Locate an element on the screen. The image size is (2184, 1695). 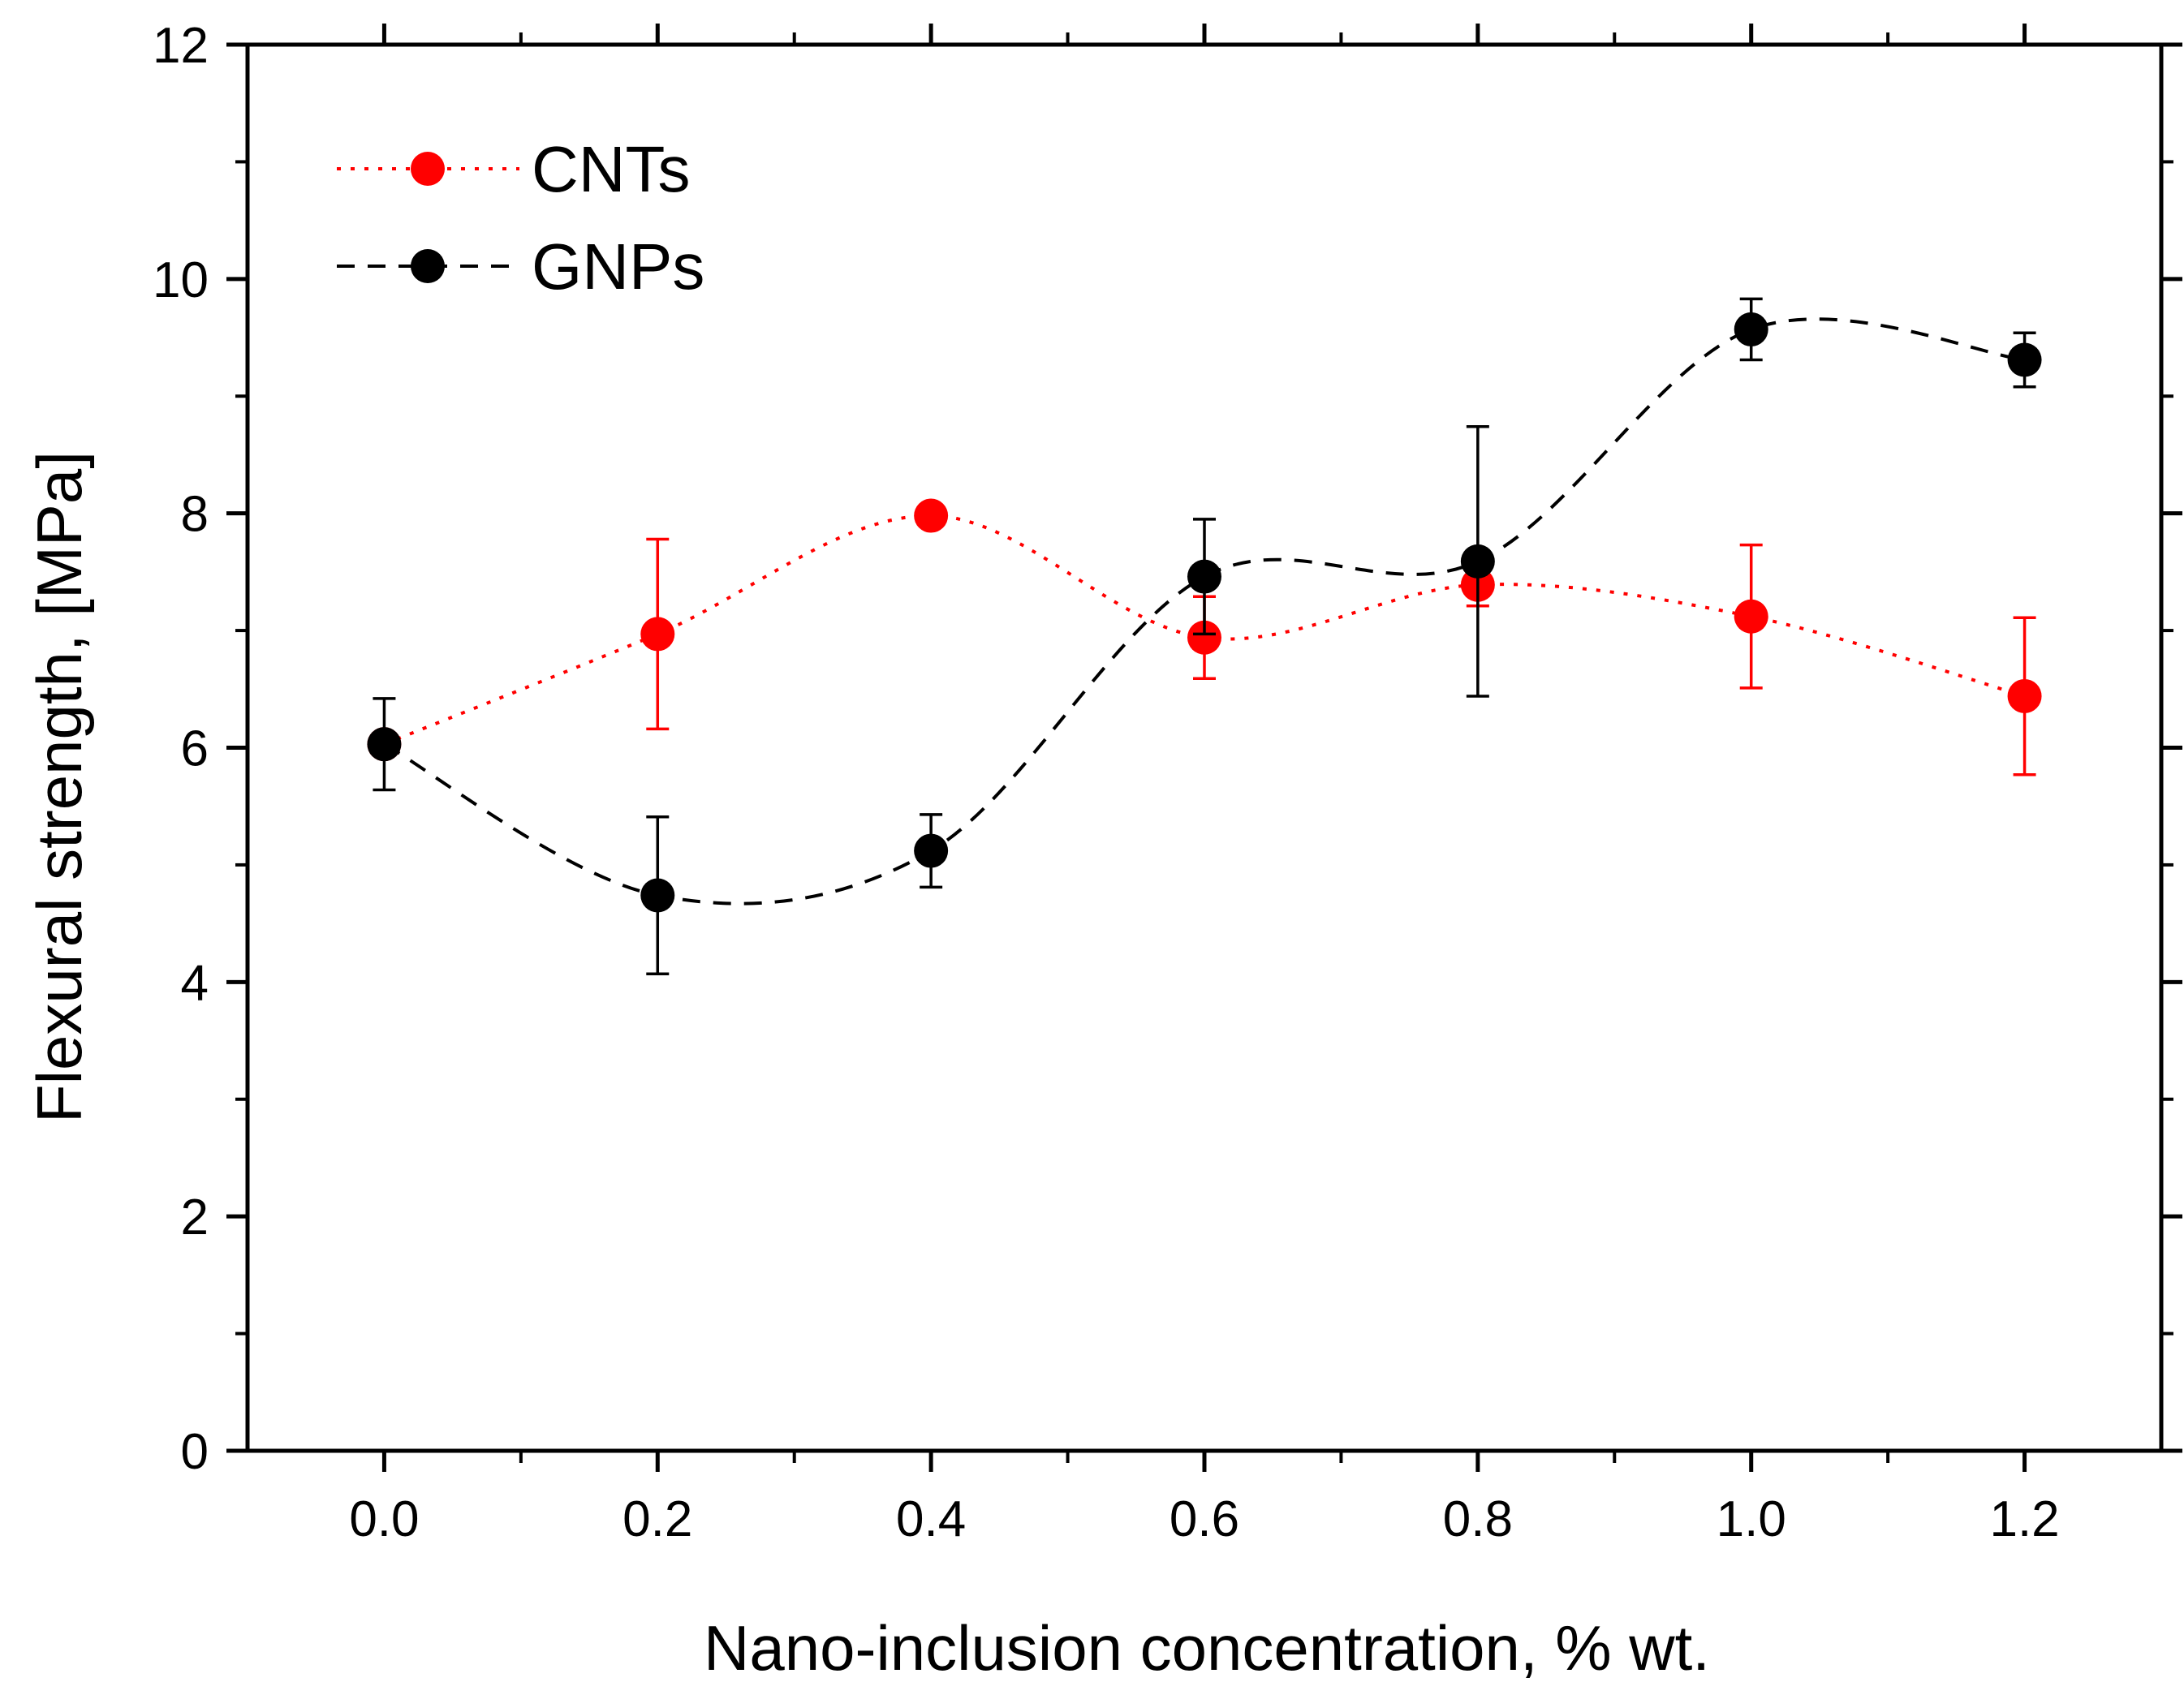
x-tick-label: 0.8 is located at coordinates (1478, 1519).